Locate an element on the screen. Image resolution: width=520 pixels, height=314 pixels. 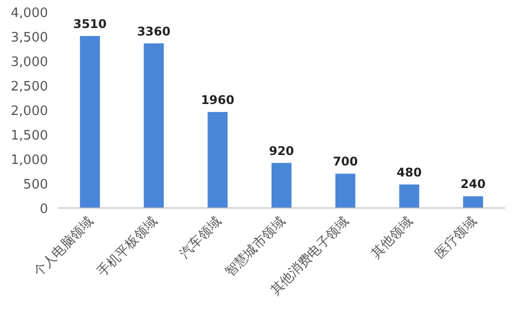
x-tick-label: 汽车领域 is located at coordinates (200, 238).